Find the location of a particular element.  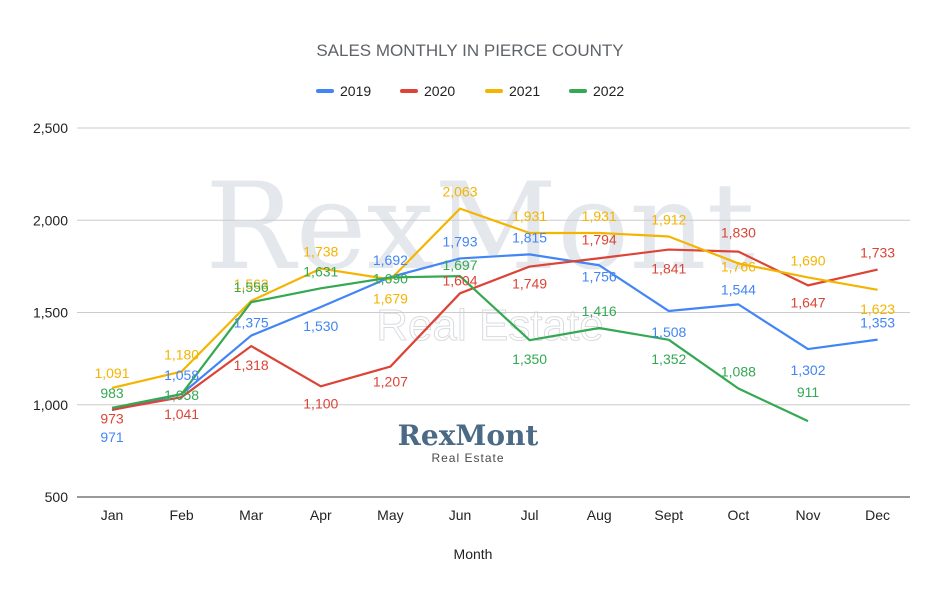

data-label-2019: 1,058 is located at coordinates (181, 375).